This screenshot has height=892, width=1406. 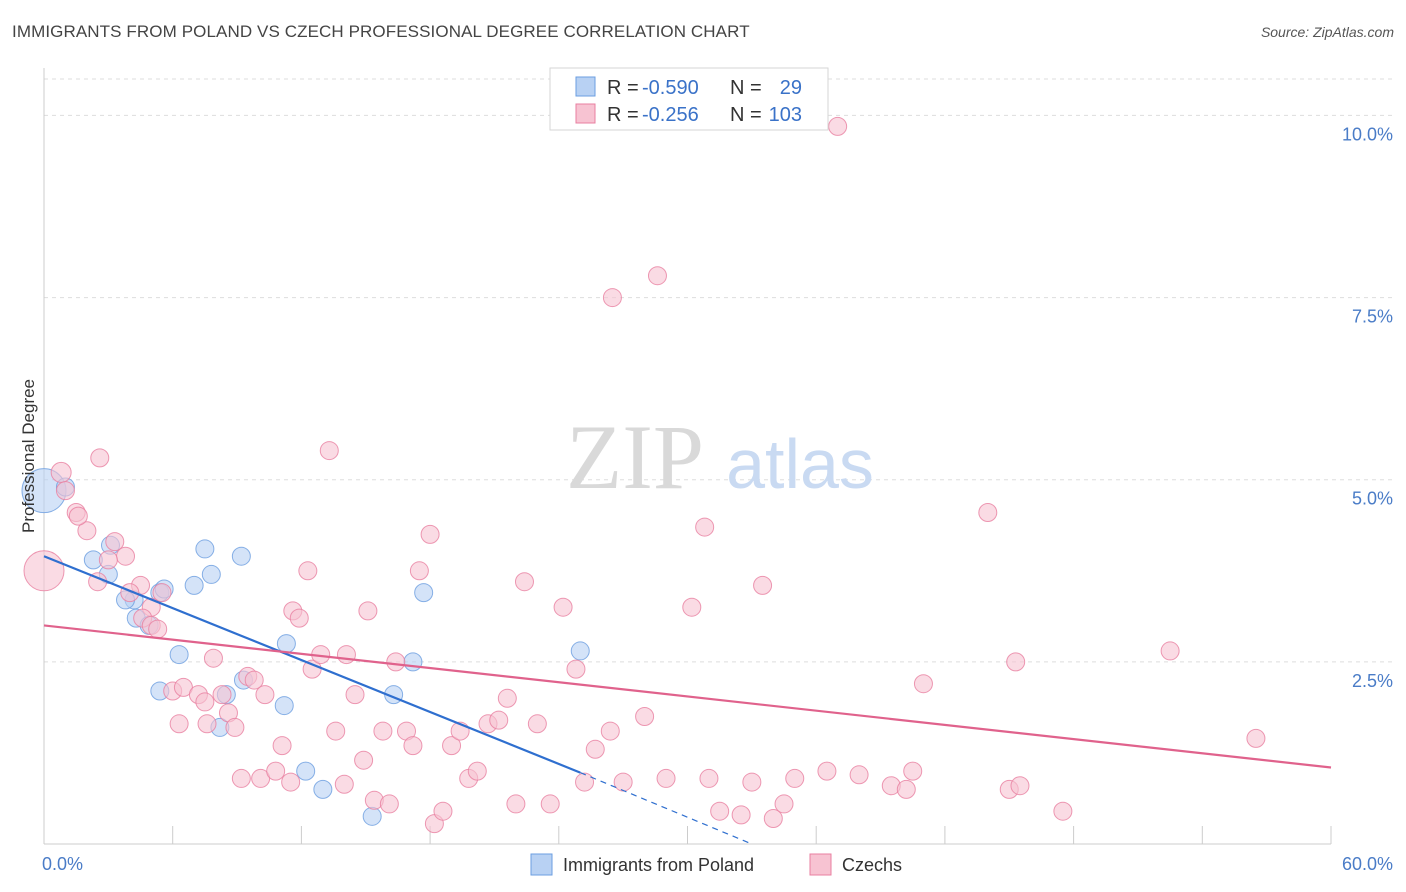 I want to click on stats-legend: R = -0.590 N = 29 R = -0.256 N = 103, so click(x=689, y=99).